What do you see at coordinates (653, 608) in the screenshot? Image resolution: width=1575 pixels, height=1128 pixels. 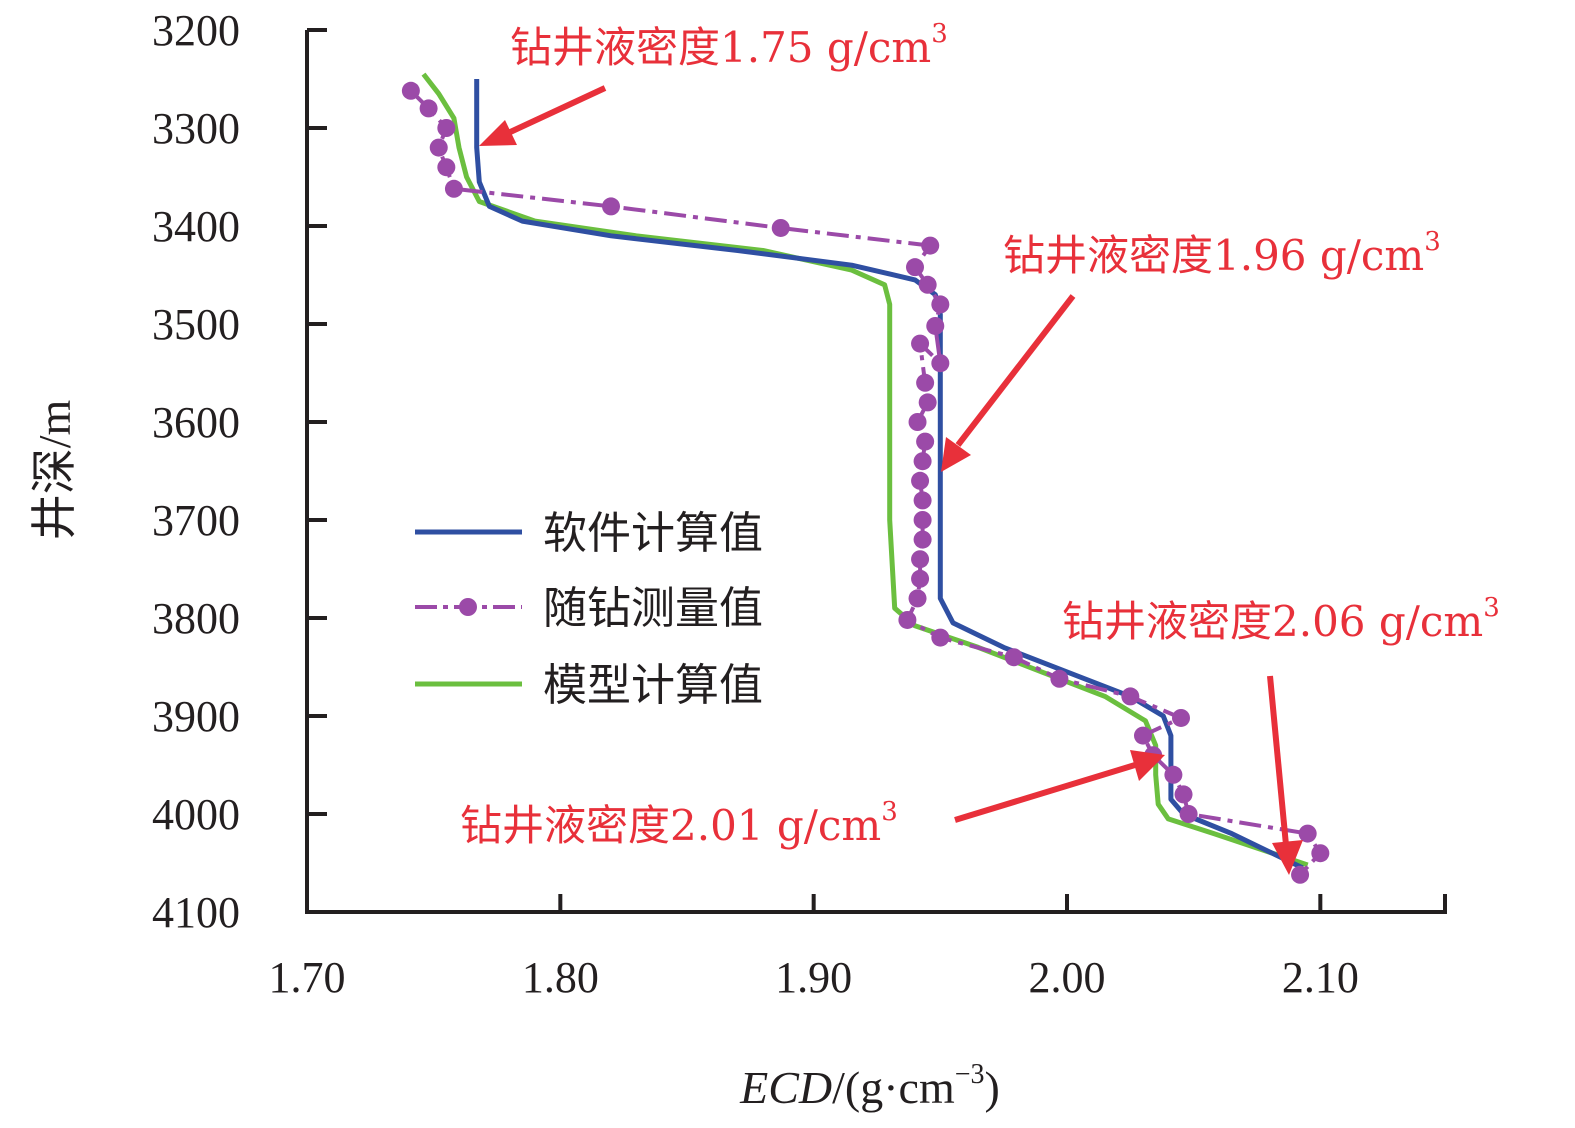 I see `legend-label-measured: 随钻测量值` at bounding box center [653, 608].